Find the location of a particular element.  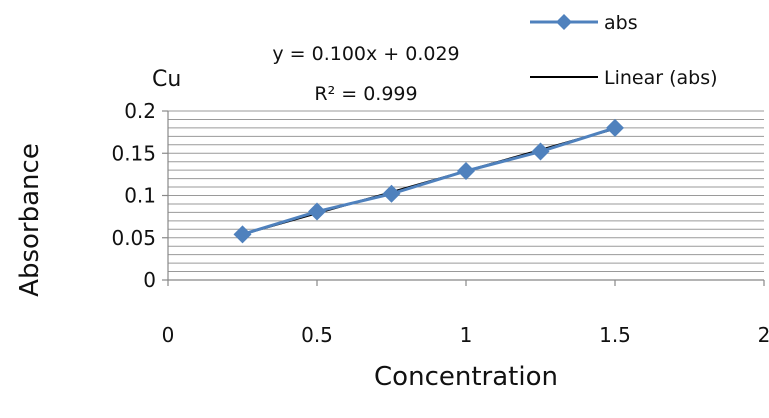

r-squared-label: R² = 0.999 is located at coordinates (365, 94).